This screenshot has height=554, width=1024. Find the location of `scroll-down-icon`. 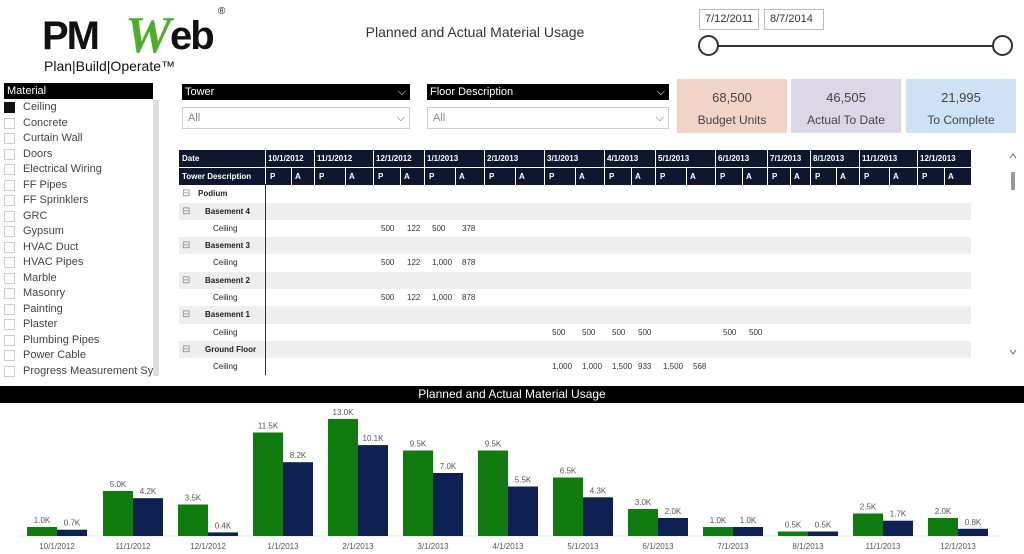

scroll-down-icon is located at coordinates (1013, 352).